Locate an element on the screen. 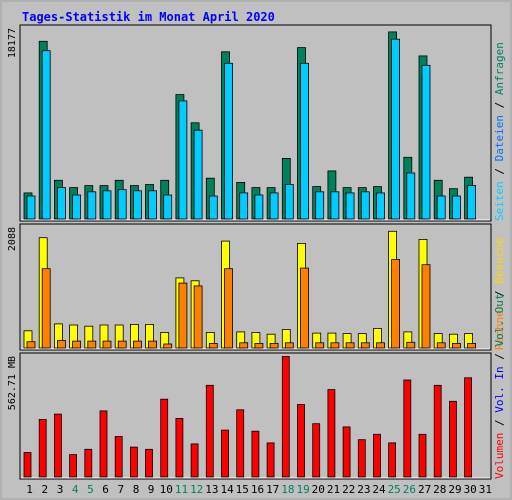  x-tick-label-24: 24 is located at coordinates (379, 489).